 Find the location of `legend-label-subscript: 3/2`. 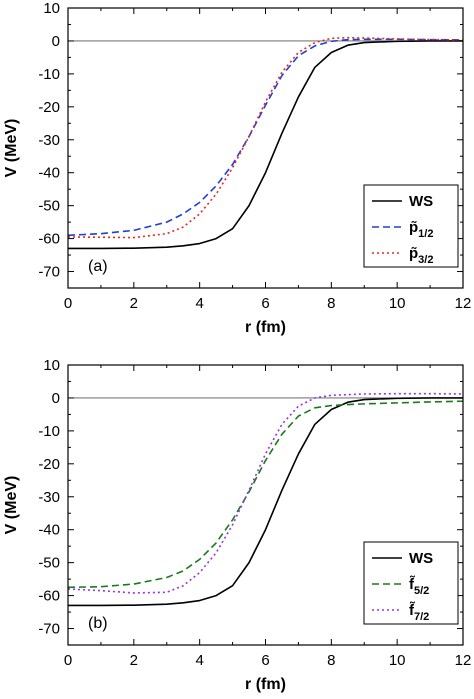

legend-label-subscript: 3/2 is located at coordinates (425, 260).